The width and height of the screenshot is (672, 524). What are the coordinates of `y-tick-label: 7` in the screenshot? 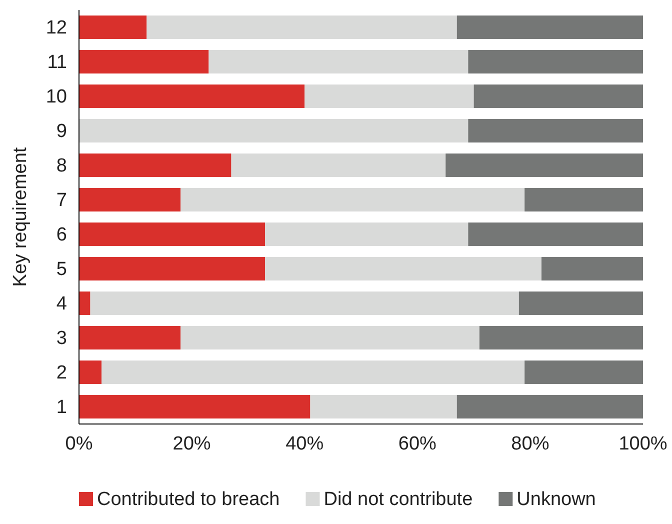 It's located at (61, 200).